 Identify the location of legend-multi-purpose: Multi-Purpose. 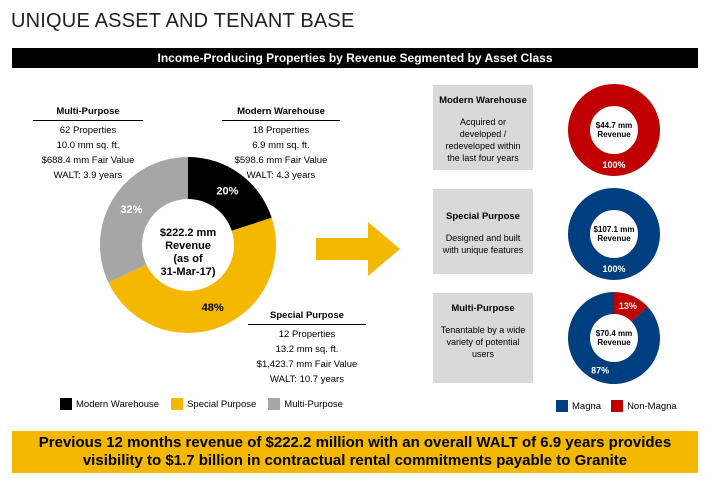
(305, 404).